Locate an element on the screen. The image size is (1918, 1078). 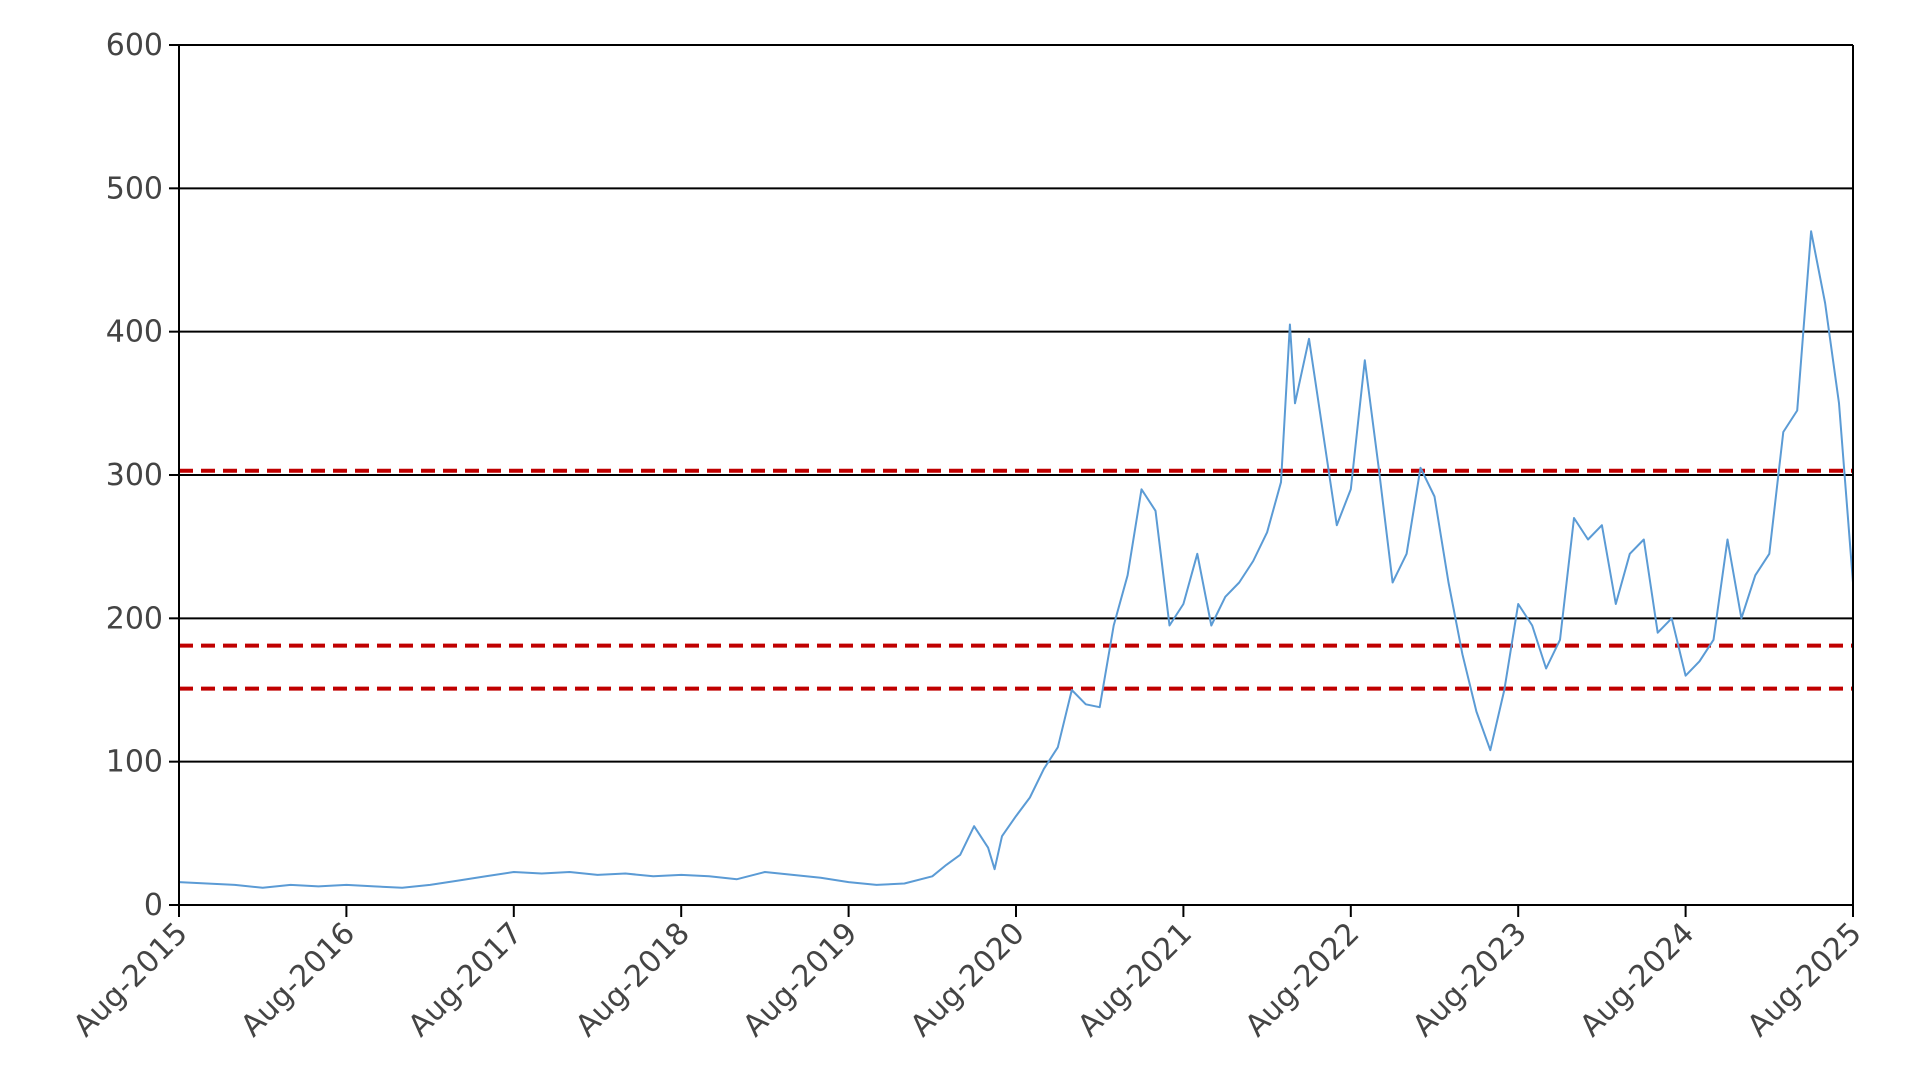
x-tick-label: Aug-2016 is located at coordinates (298, 980).